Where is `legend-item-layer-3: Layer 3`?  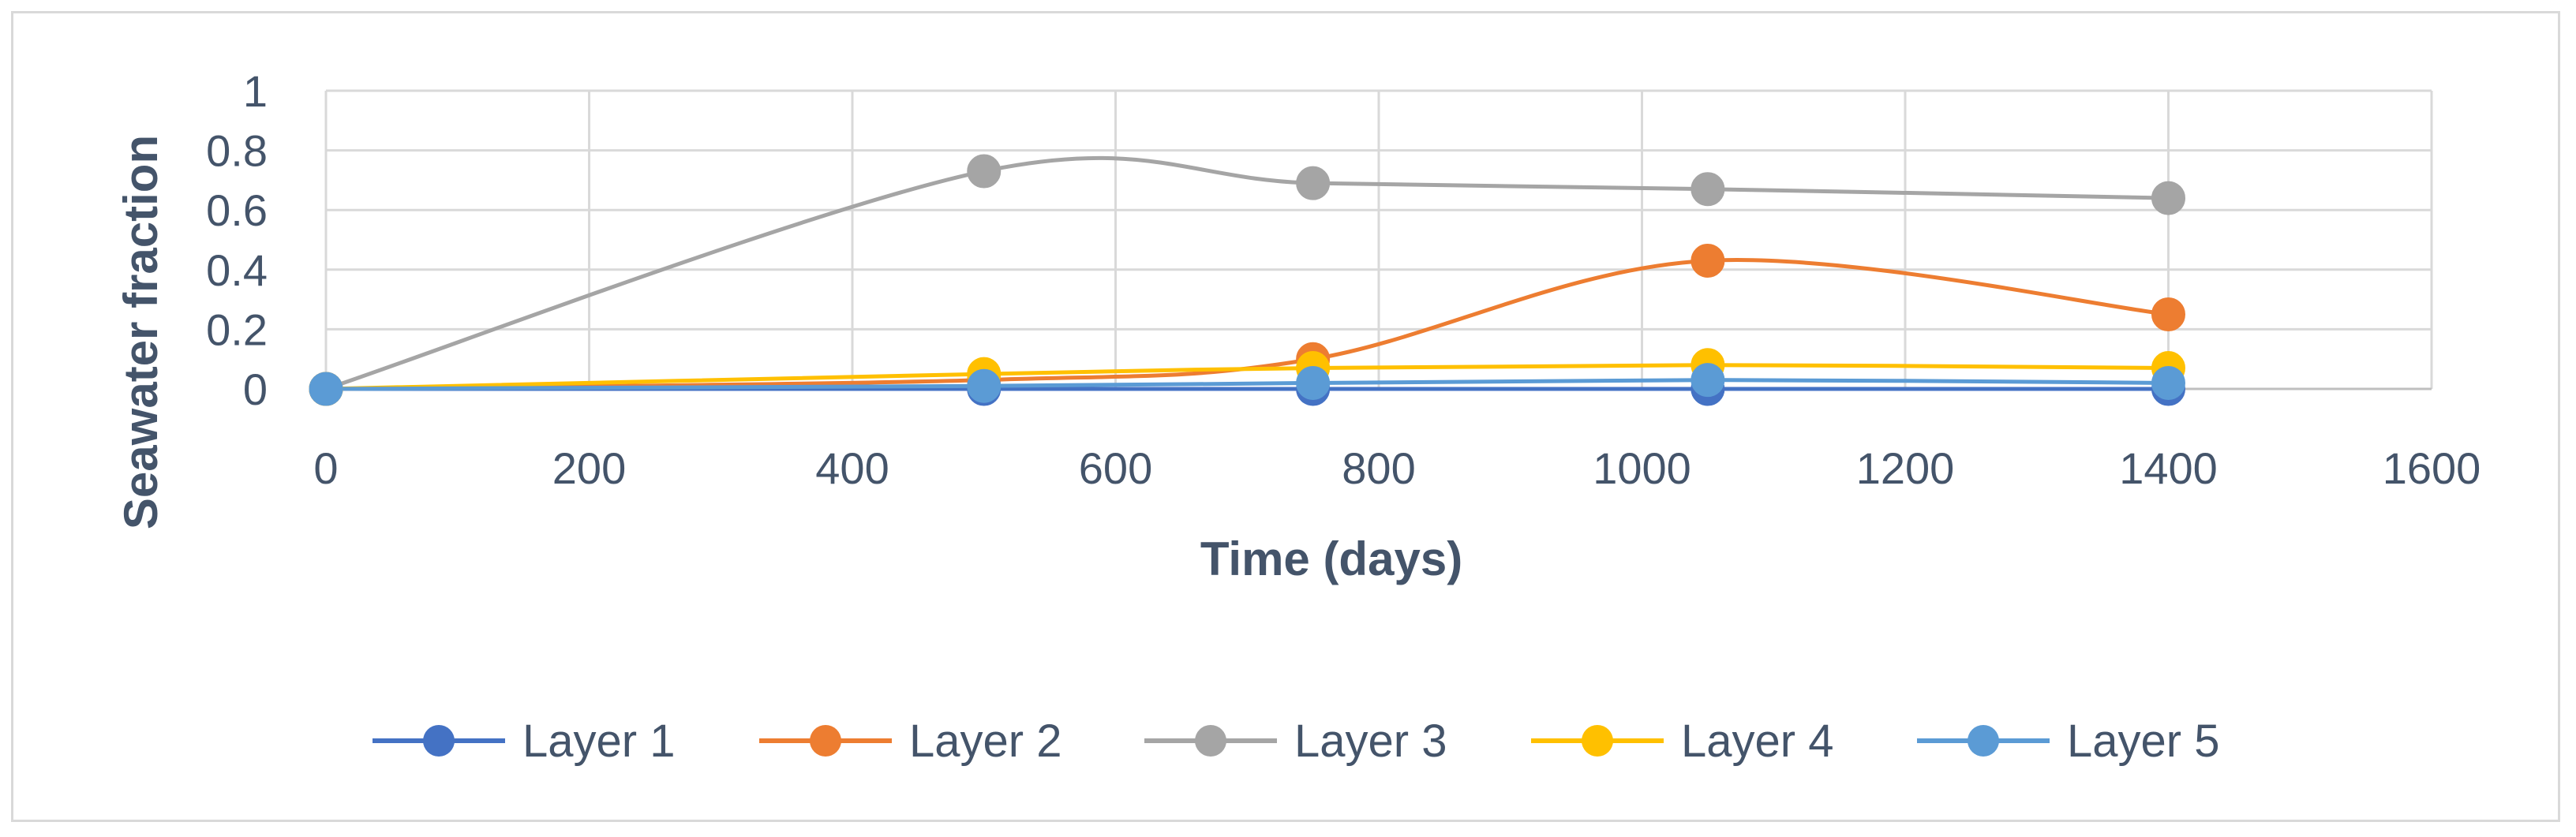 legend-item-layer-3: Layer 3 is located at coordinates (1295, 741).